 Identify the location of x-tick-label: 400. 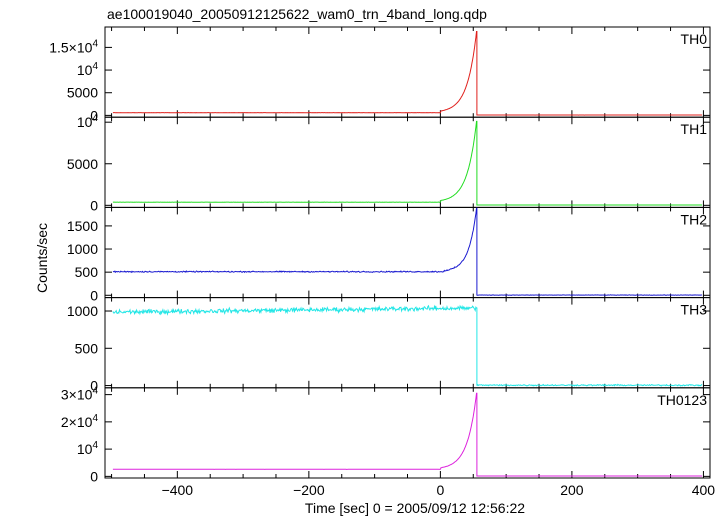
(704, 490).